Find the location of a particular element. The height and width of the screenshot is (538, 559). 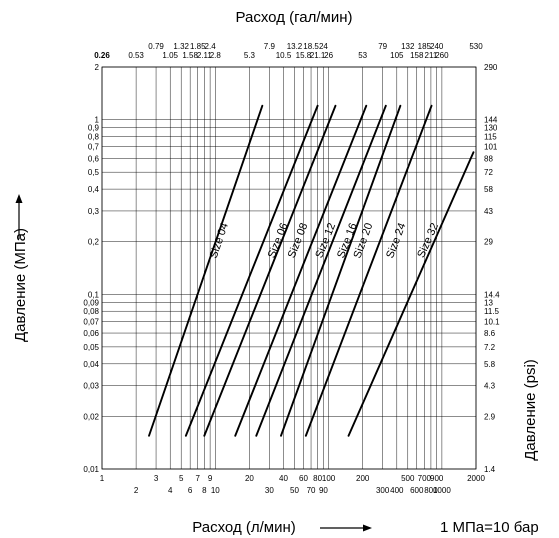

series-label-7: Size 32 is located at coordinates (428, 240).